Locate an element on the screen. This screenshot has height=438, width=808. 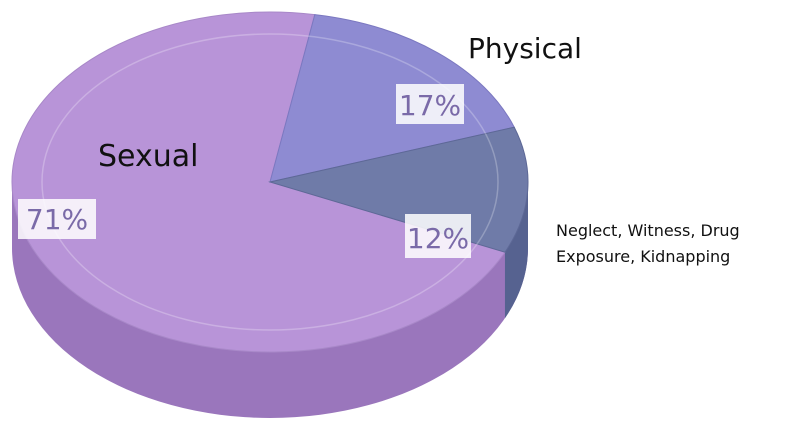
value-label-neglect: 12% is located at coordinates (438, 238).